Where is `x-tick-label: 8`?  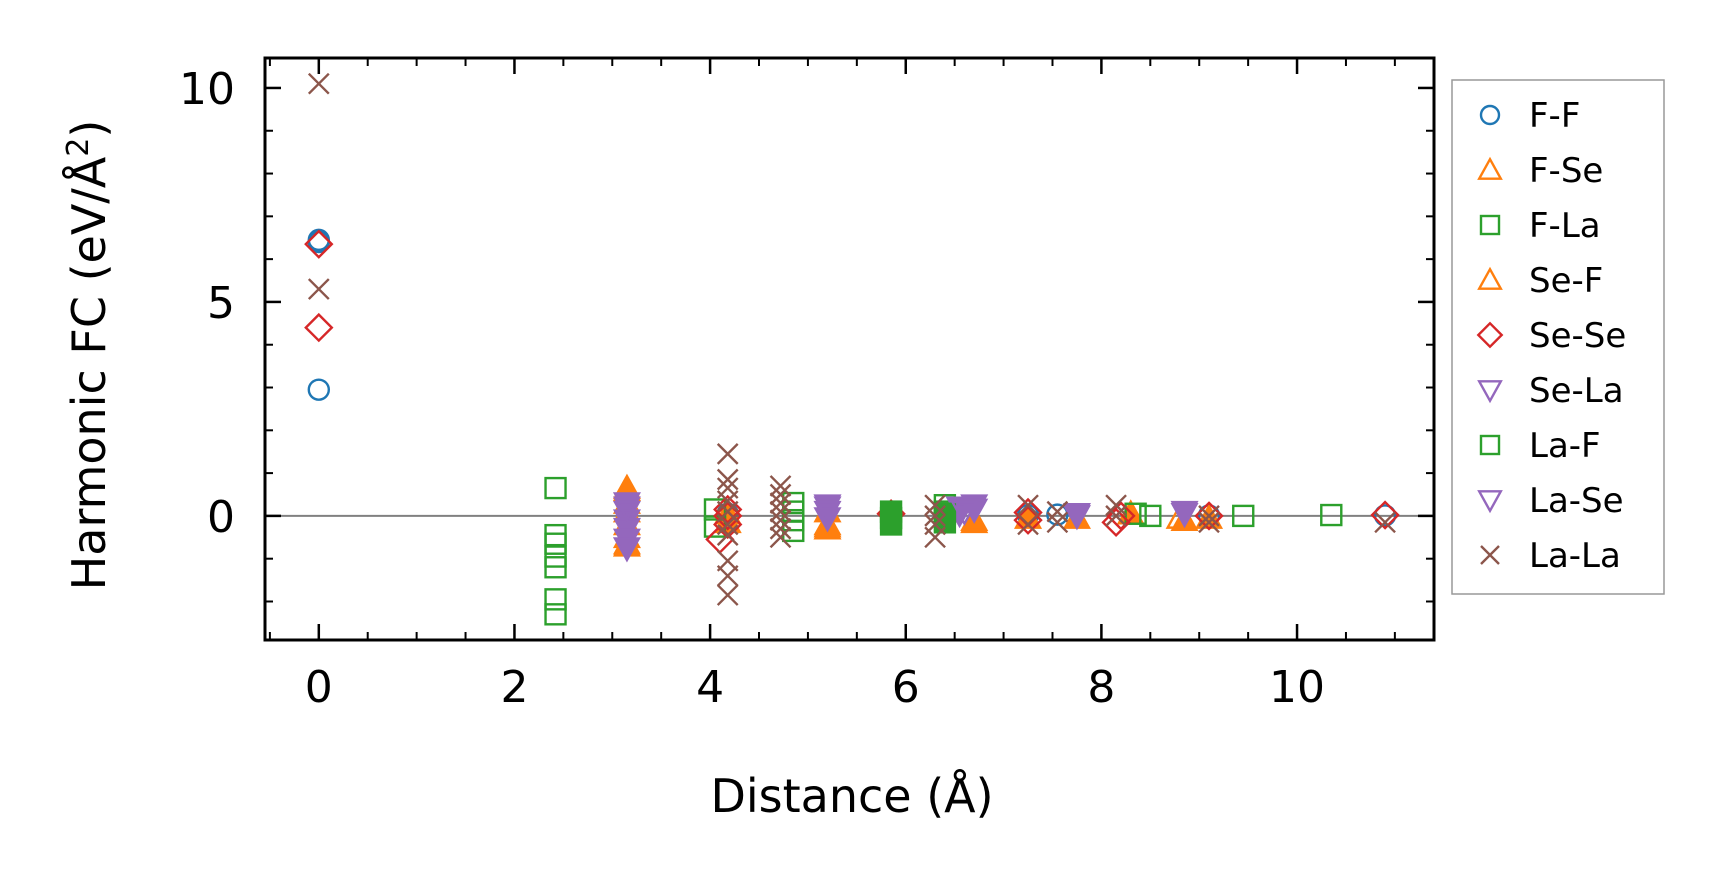 x-tick-label: 8 is located at coordinates (1101, 687).